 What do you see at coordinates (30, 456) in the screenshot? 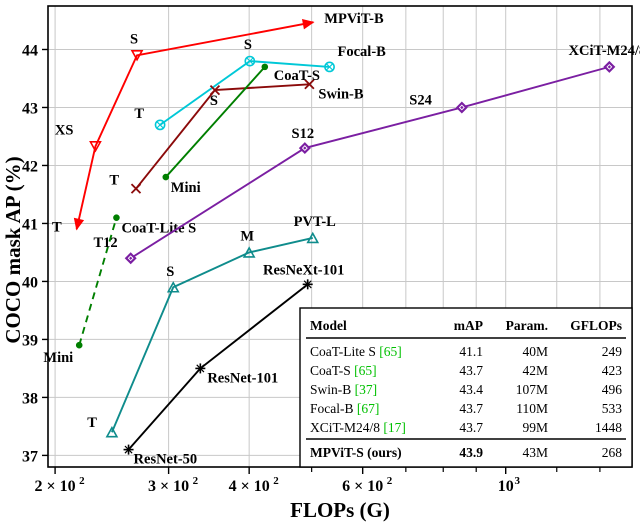
I see `y-tick-label: 37` at bounding box center [30, 456].